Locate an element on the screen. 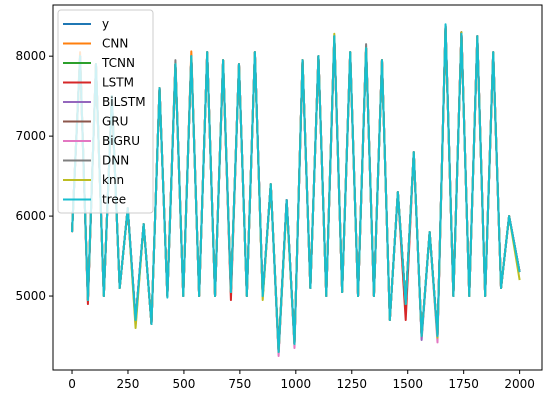 Image resolution: width=550 pixels, height=401 pixels. y-tick-label: 7000 is located at coordinates (30, 136).